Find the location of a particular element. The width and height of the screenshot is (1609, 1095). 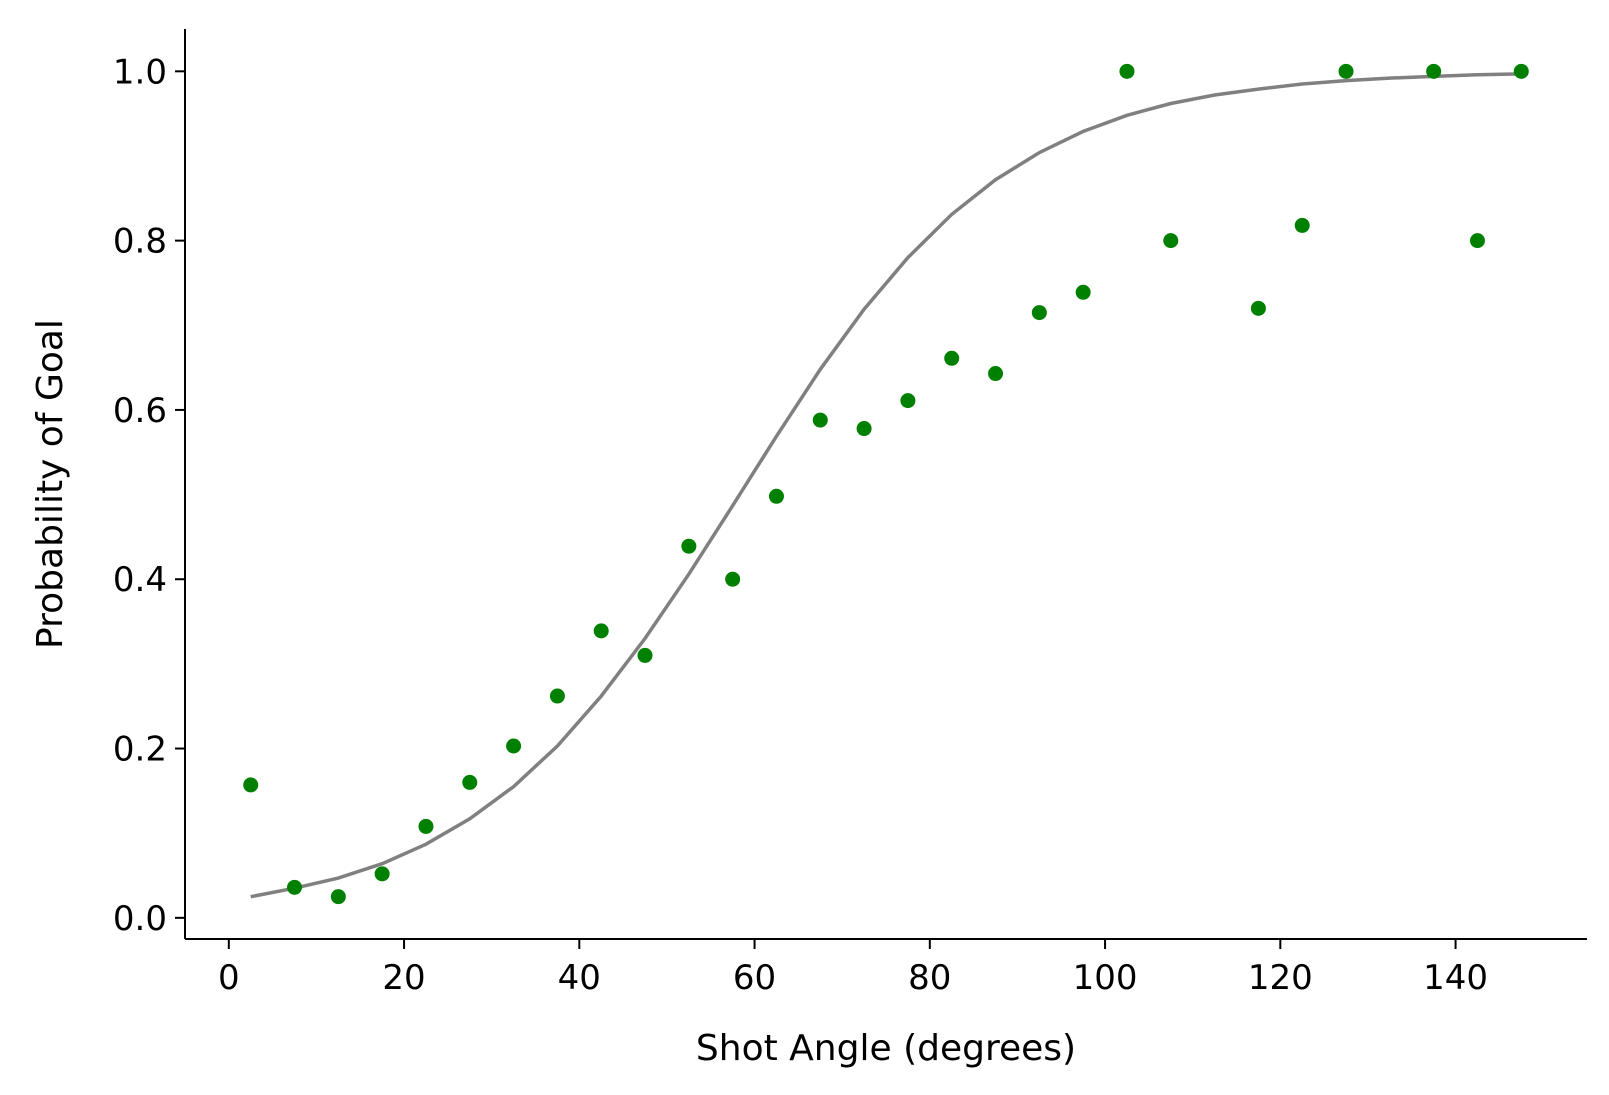

x-tick-label: 20 is located at coordinates (403, 978).